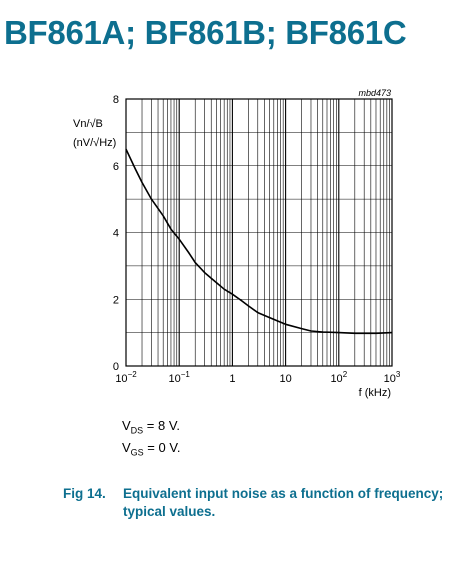 The height and width of the screenshot is (563, 462). What do you see at coordinates (126, 377) in the screenshot?
I see `x-tick-label: 10⁻²` at bounding box center [126, 377].